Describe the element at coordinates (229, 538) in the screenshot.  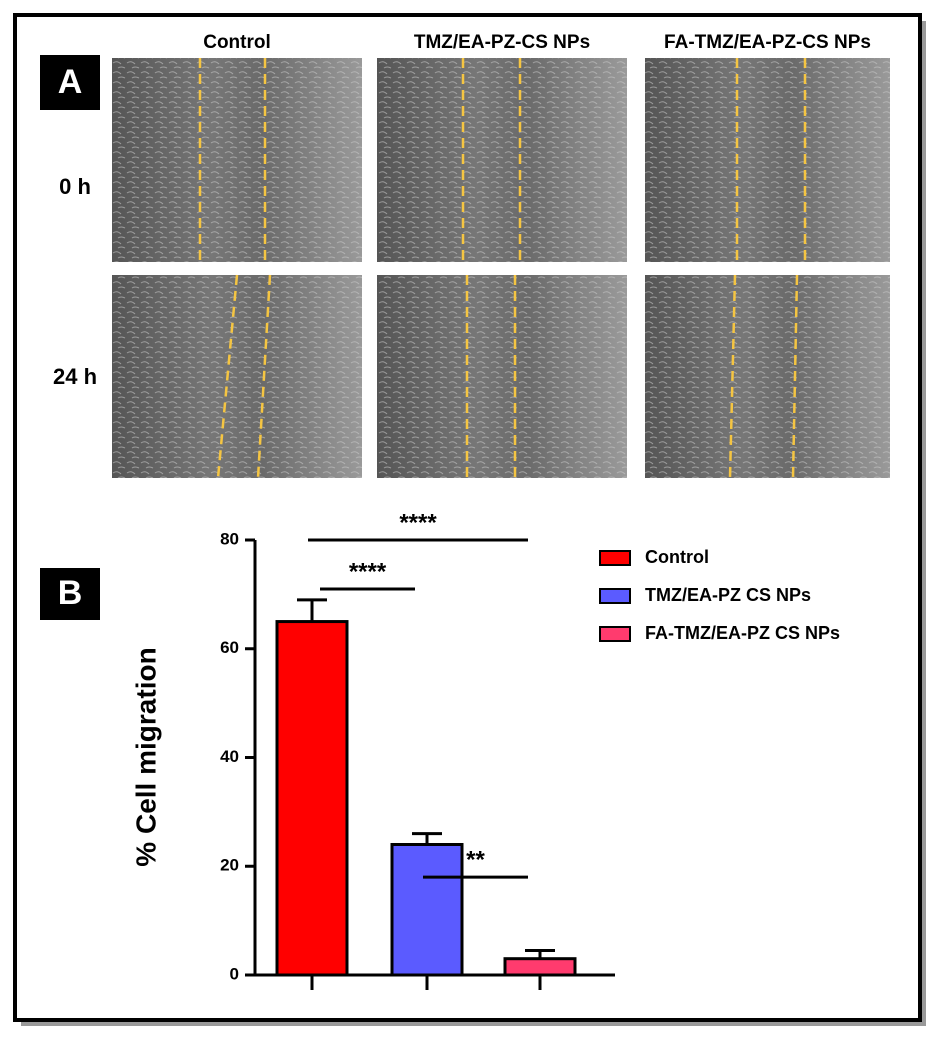
I see `y-tick-label: 80` at that location.